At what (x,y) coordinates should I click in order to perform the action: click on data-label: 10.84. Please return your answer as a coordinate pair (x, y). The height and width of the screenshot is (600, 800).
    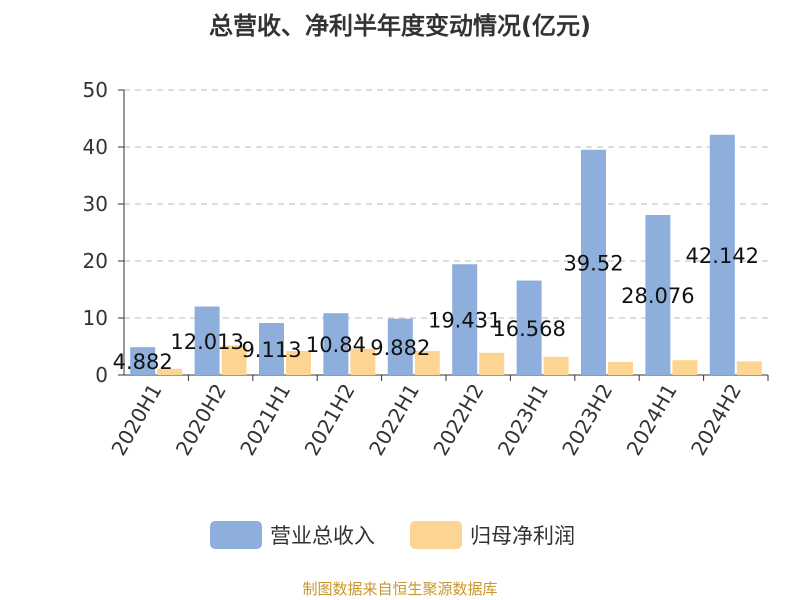
    Looking at the image, I should click on (336, 345).